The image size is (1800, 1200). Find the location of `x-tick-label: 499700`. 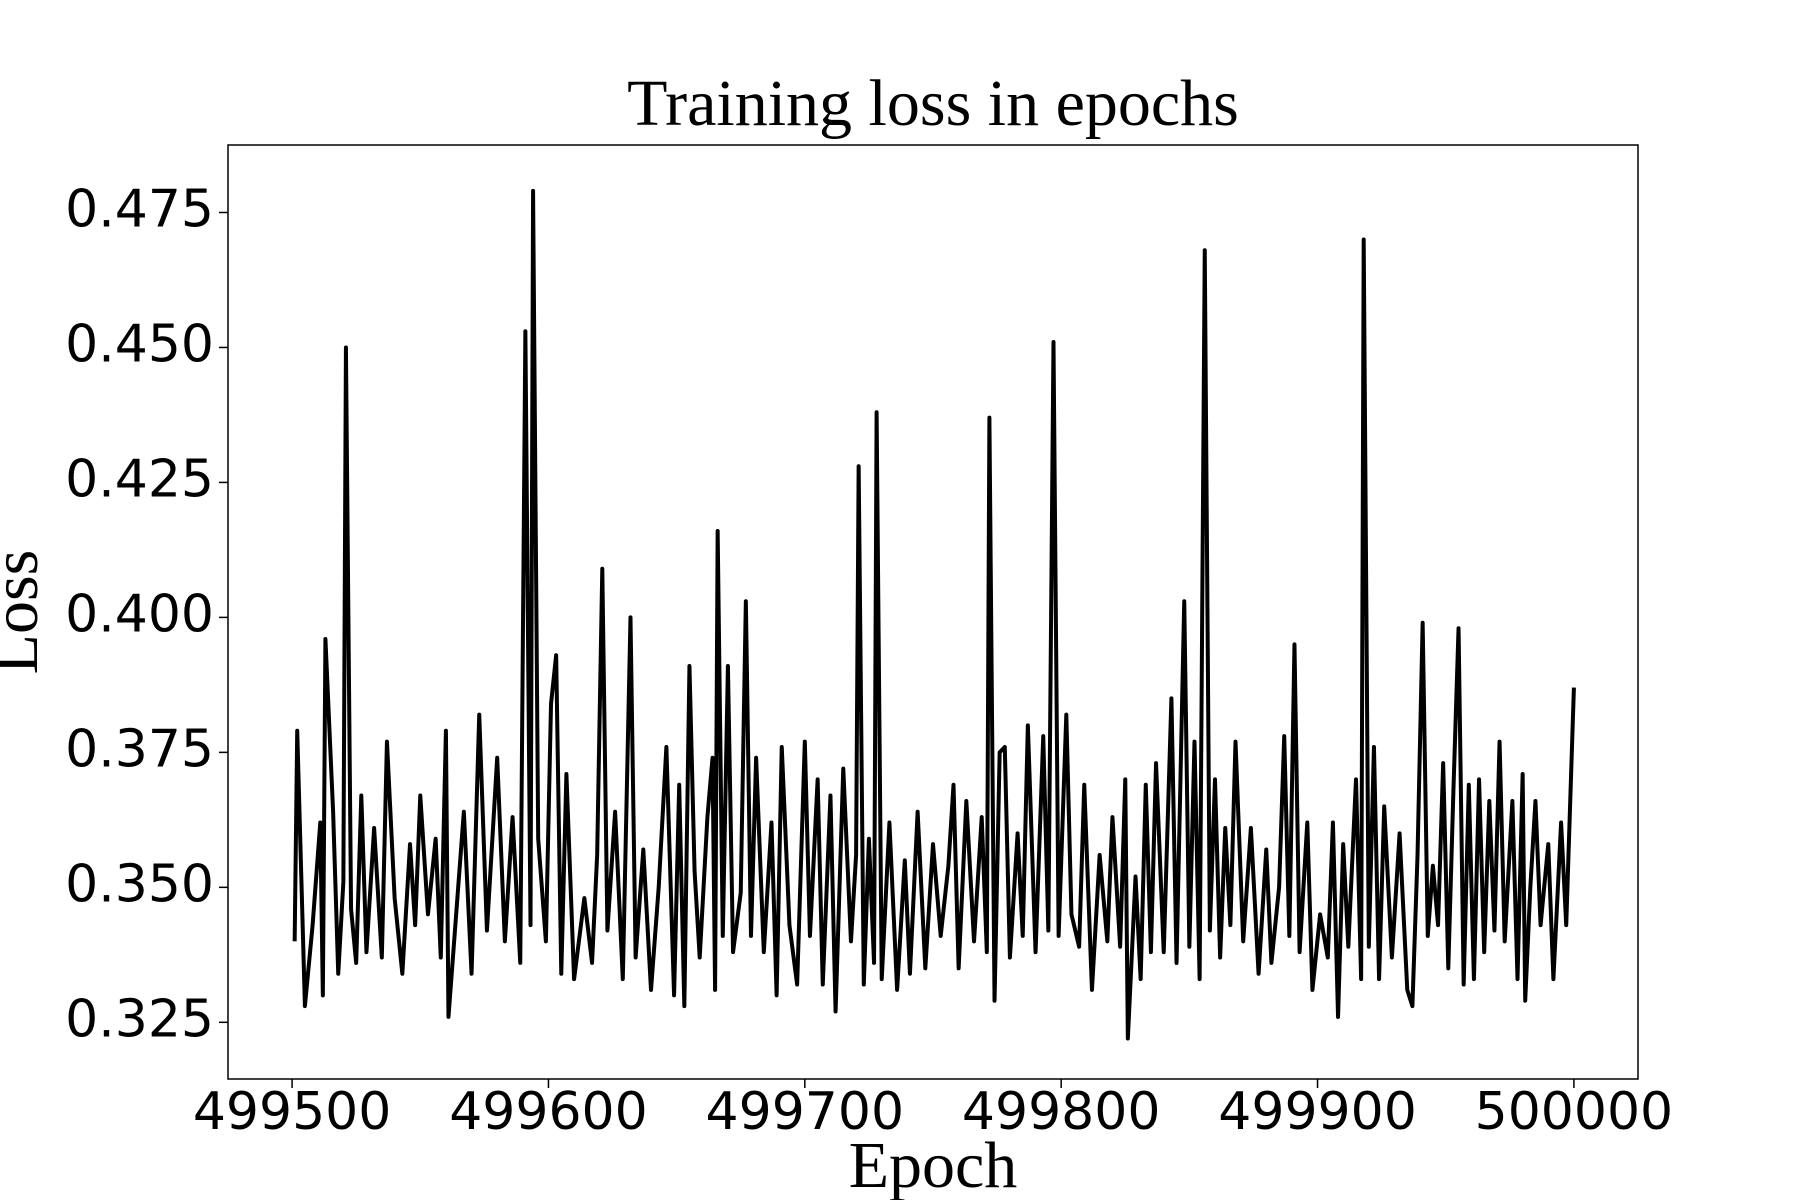

x-tick-label: 499700 is located at coordinates (805, 1112).